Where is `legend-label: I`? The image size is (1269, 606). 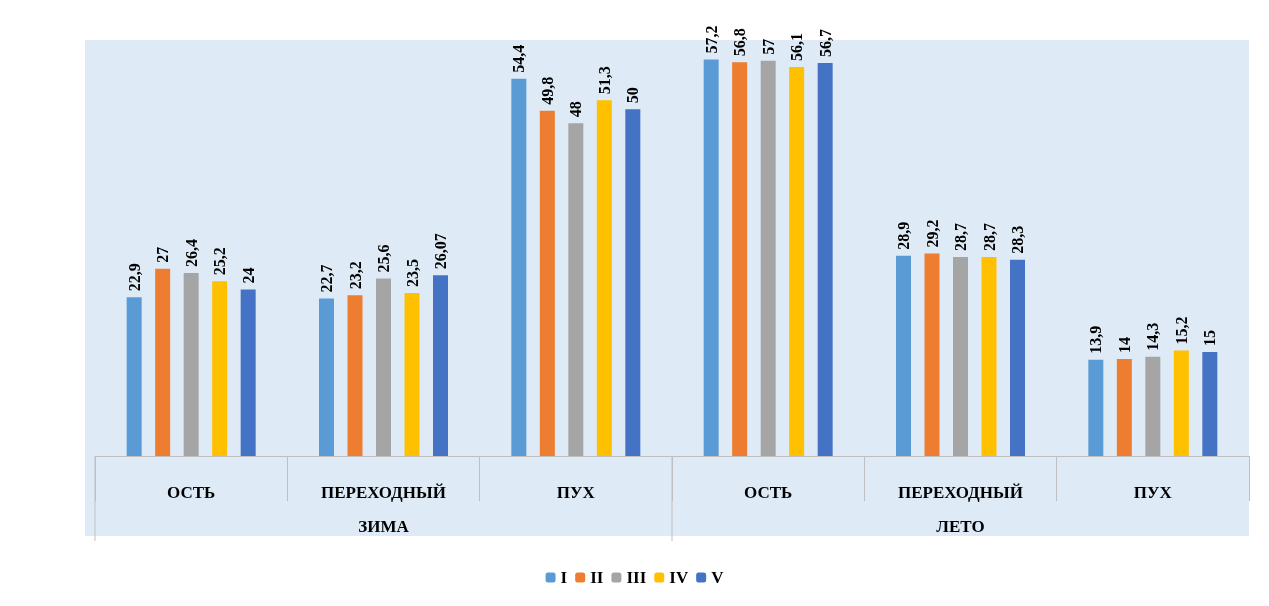 legend-label: I is located at coordinates (564, 577).